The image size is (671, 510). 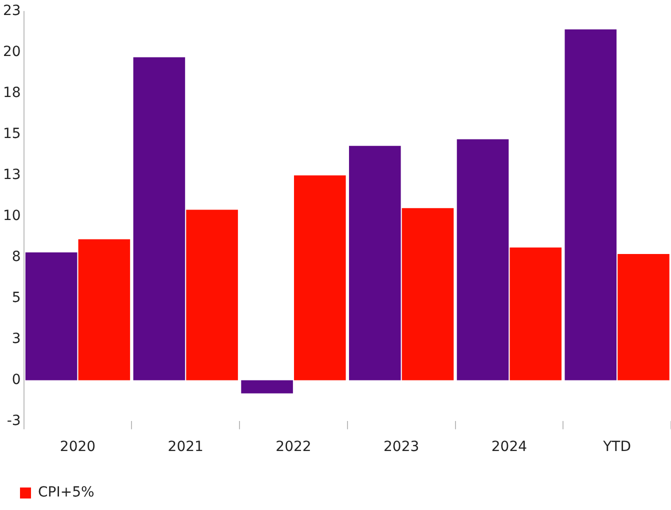 What do you see at coordinates (16, 338) in the screenshot?
I see `y-tick-label: 3` at bounding box center [16, 338].